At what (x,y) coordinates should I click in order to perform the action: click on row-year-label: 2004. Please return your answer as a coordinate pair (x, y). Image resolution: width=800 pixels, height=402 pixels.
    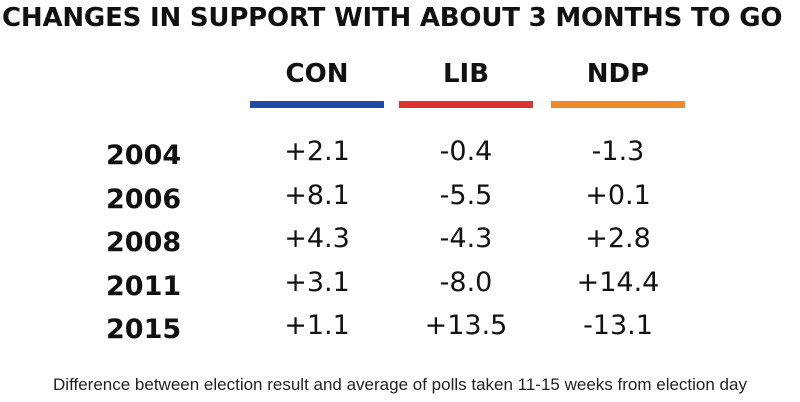
    Looking at the image, I should click on (144, 155).